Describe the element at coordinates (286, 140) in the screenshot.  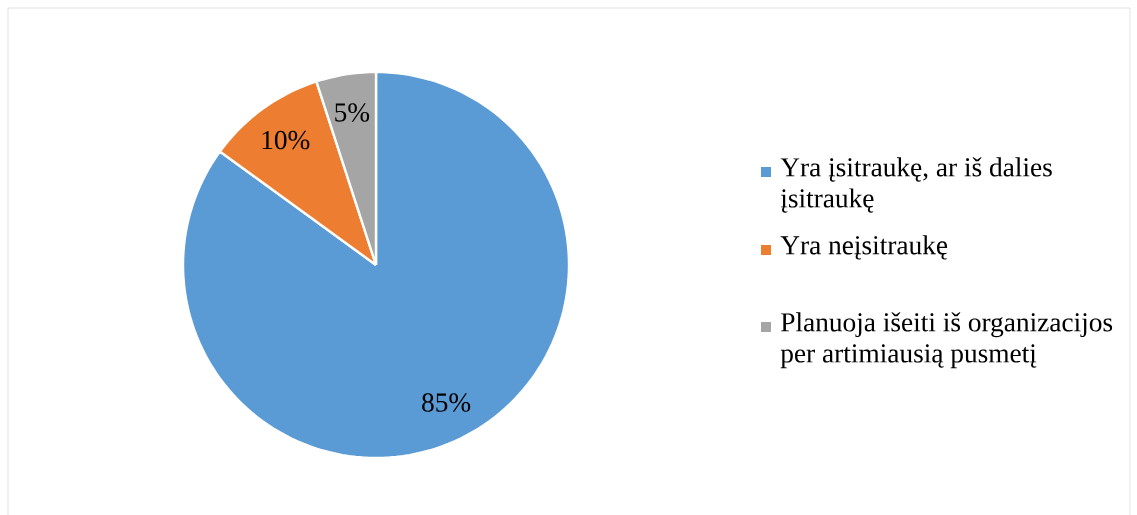
I see `data-label: 10%` at that location.